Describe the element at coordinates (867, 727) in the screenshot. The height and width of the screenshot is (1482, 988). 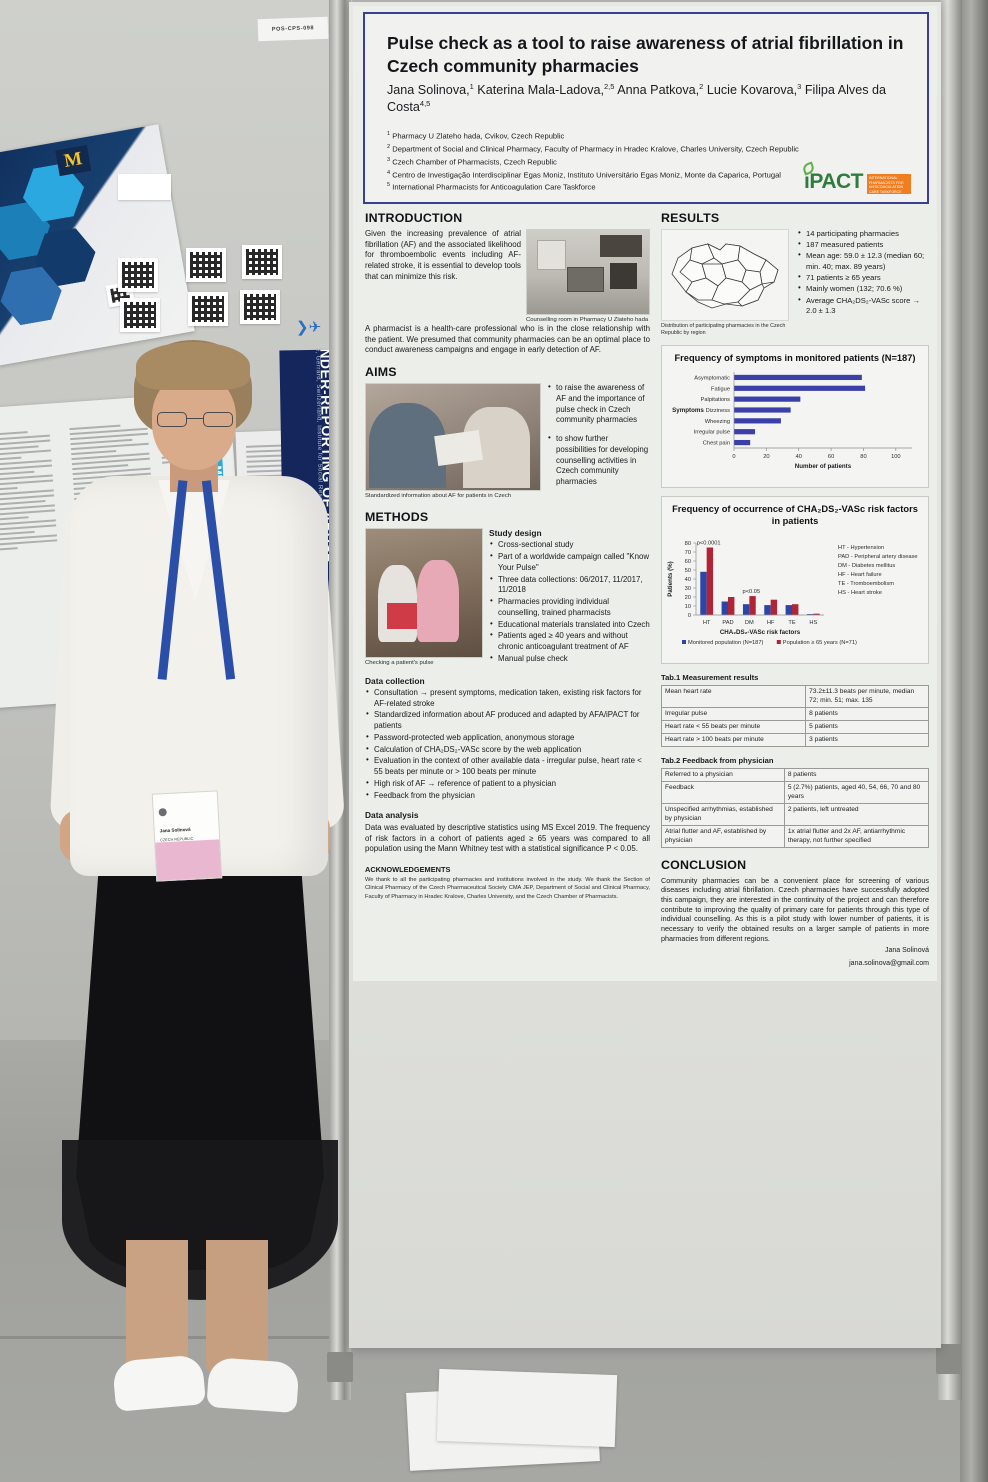
I see `table-cell: 5 patients` at that location.